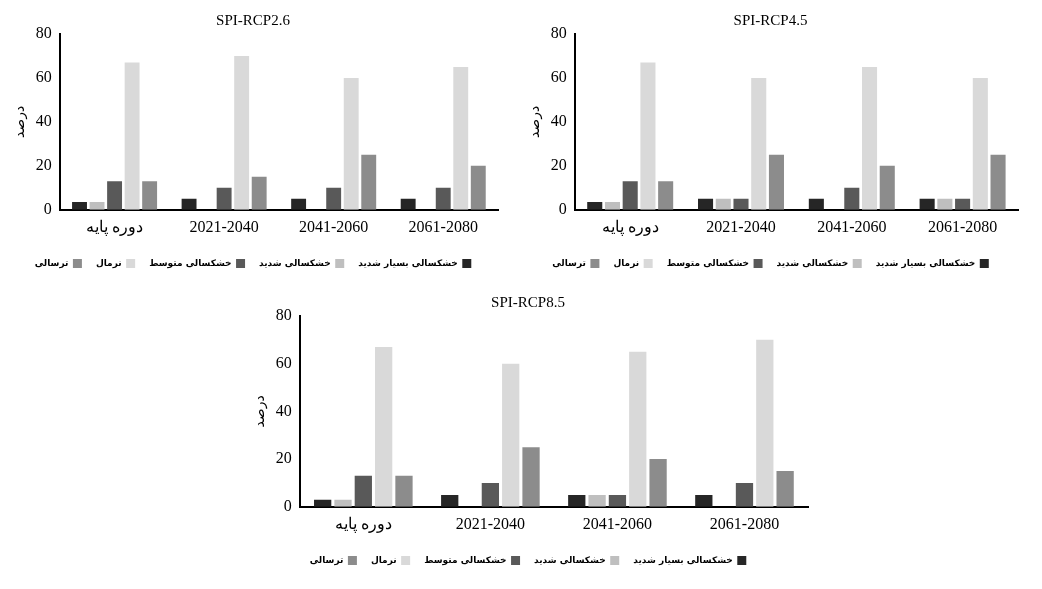  Describe the element at coordinates (253, 19) in the screenshot. I see `chart-title: SPI-RCP2.6` at that location.